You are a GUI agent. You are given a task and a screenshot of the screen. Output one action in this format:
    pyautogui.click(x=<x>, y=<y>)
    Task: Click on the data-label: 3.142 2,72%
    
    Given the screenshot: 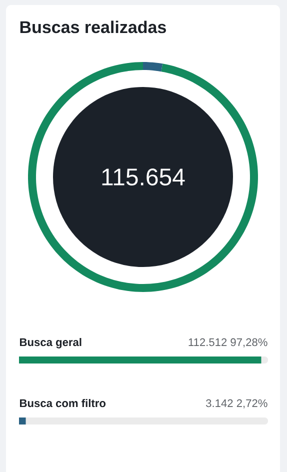 What is the action you would take?
    pyautogui.click(x=237, y=403)
    